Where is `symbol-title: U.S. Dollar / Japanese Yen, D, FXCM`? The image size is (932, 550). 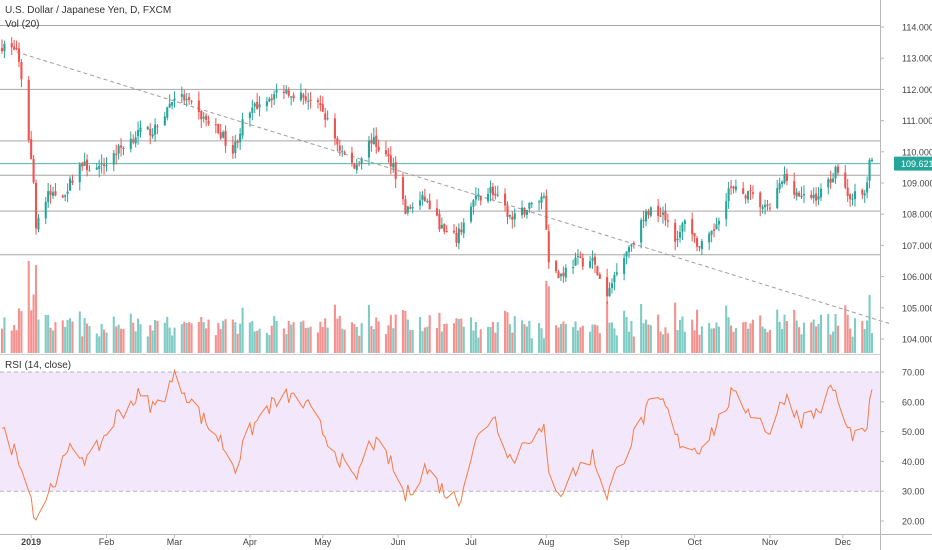 symbol-title: U.S. Dollar / Japanese Yen, D, FXCM is located at coordinates (88, 10).